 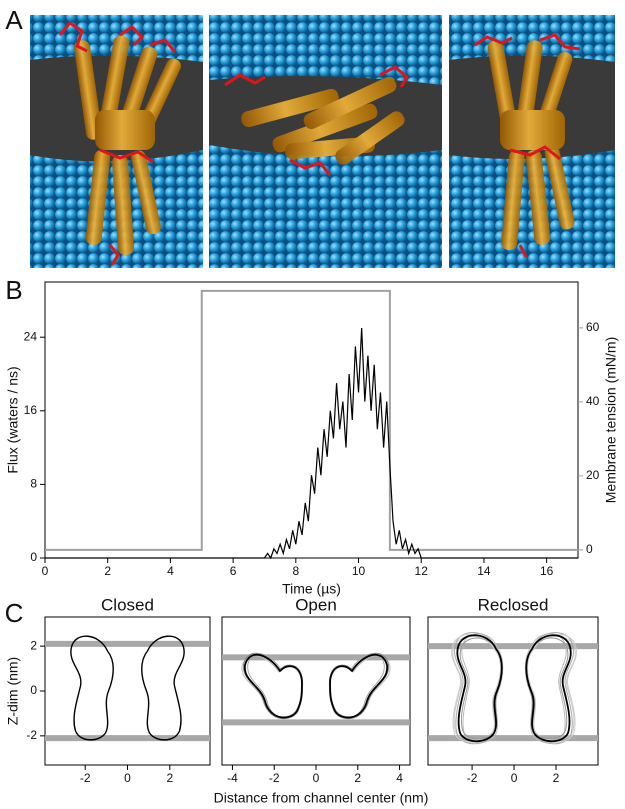 I want to click on subplot-title: Reclosed, so click(x=513, y=604).